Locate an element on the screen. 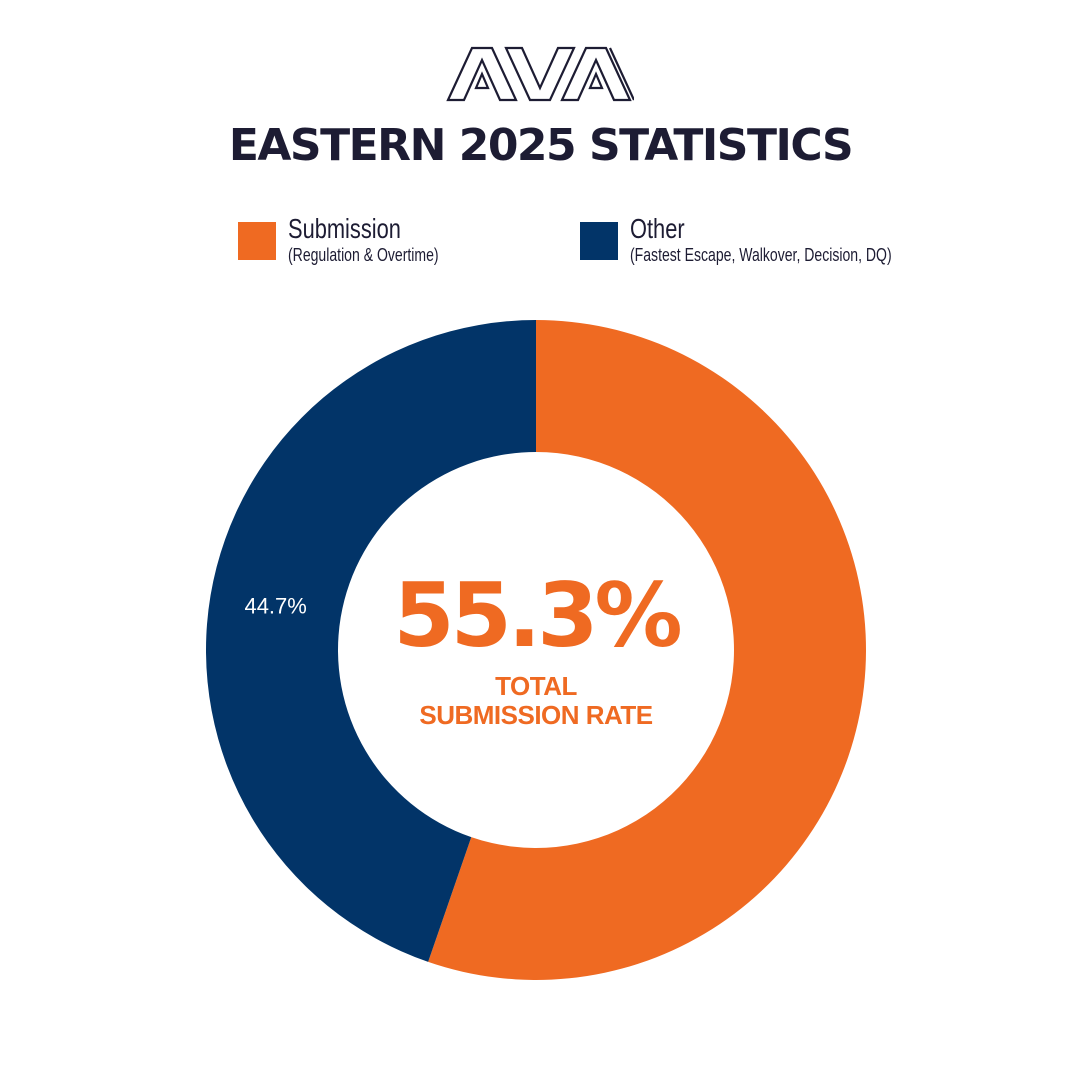 This screenshot has width=1081, height=1081. center-label: TOTAL SUBMISSION RATE is located at coordinates (536, 701).